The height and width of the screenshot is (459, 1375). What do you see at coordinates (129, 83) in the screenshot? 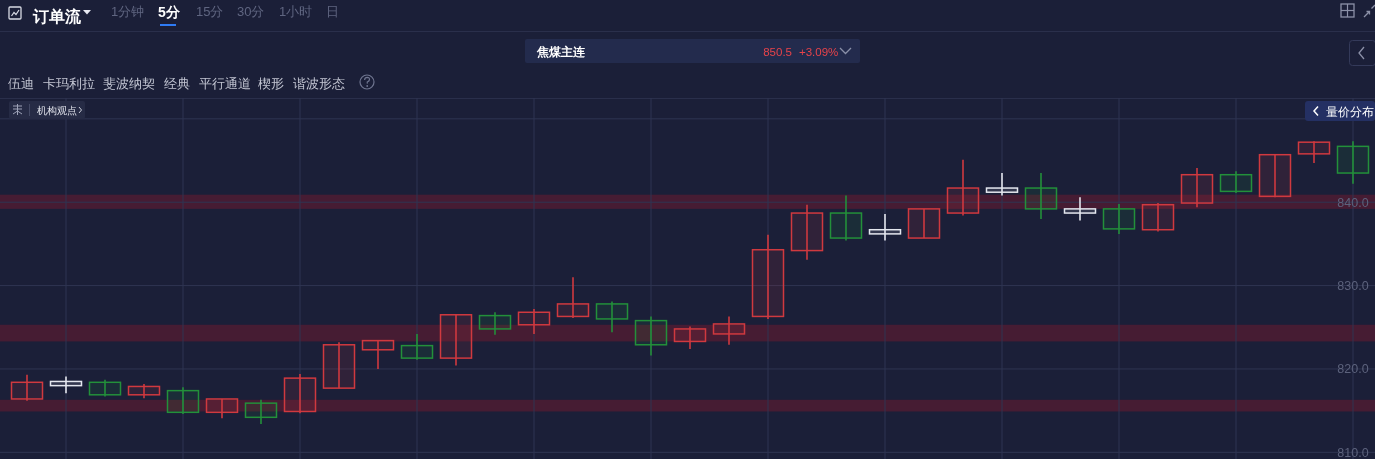
I see `annotation: 斐波纳契` at bounding box center [129, 83].